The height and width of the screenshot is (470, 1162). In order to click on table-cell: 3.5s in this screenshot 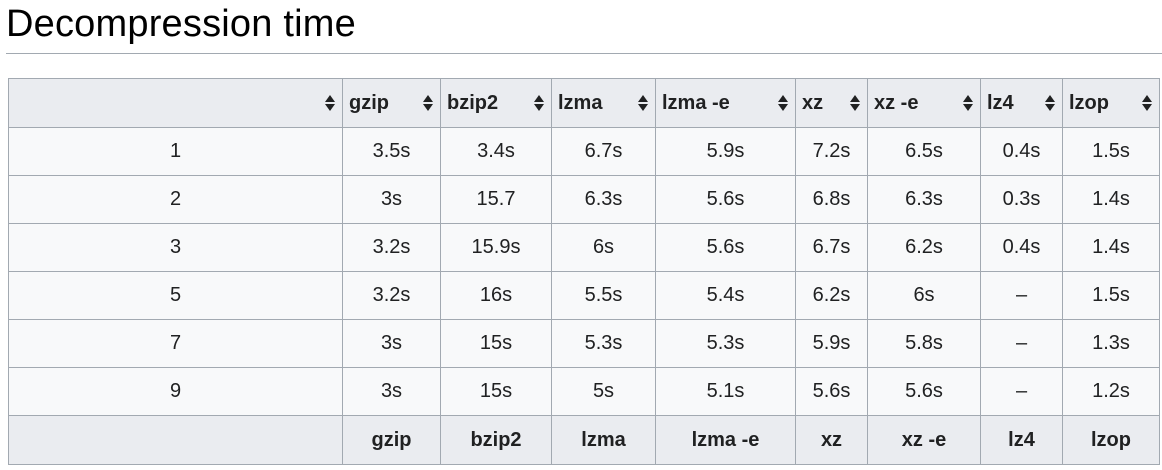, I will do `click(391, 151)`.